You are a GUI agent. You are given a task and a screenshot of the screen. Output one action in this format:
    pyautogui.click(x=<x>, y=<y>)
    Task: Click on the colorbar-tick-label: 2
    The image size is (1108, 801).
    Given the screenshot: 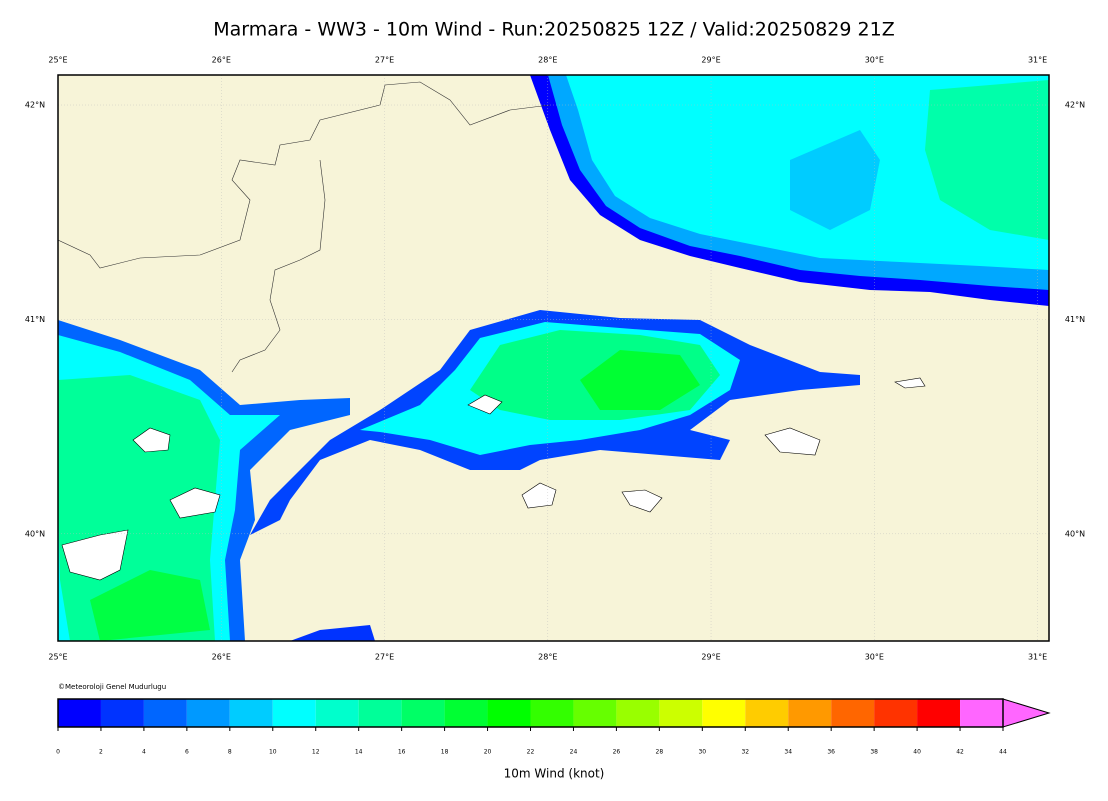 What is the action you would take?
    pyautogui.click(x=101, y=752)
    